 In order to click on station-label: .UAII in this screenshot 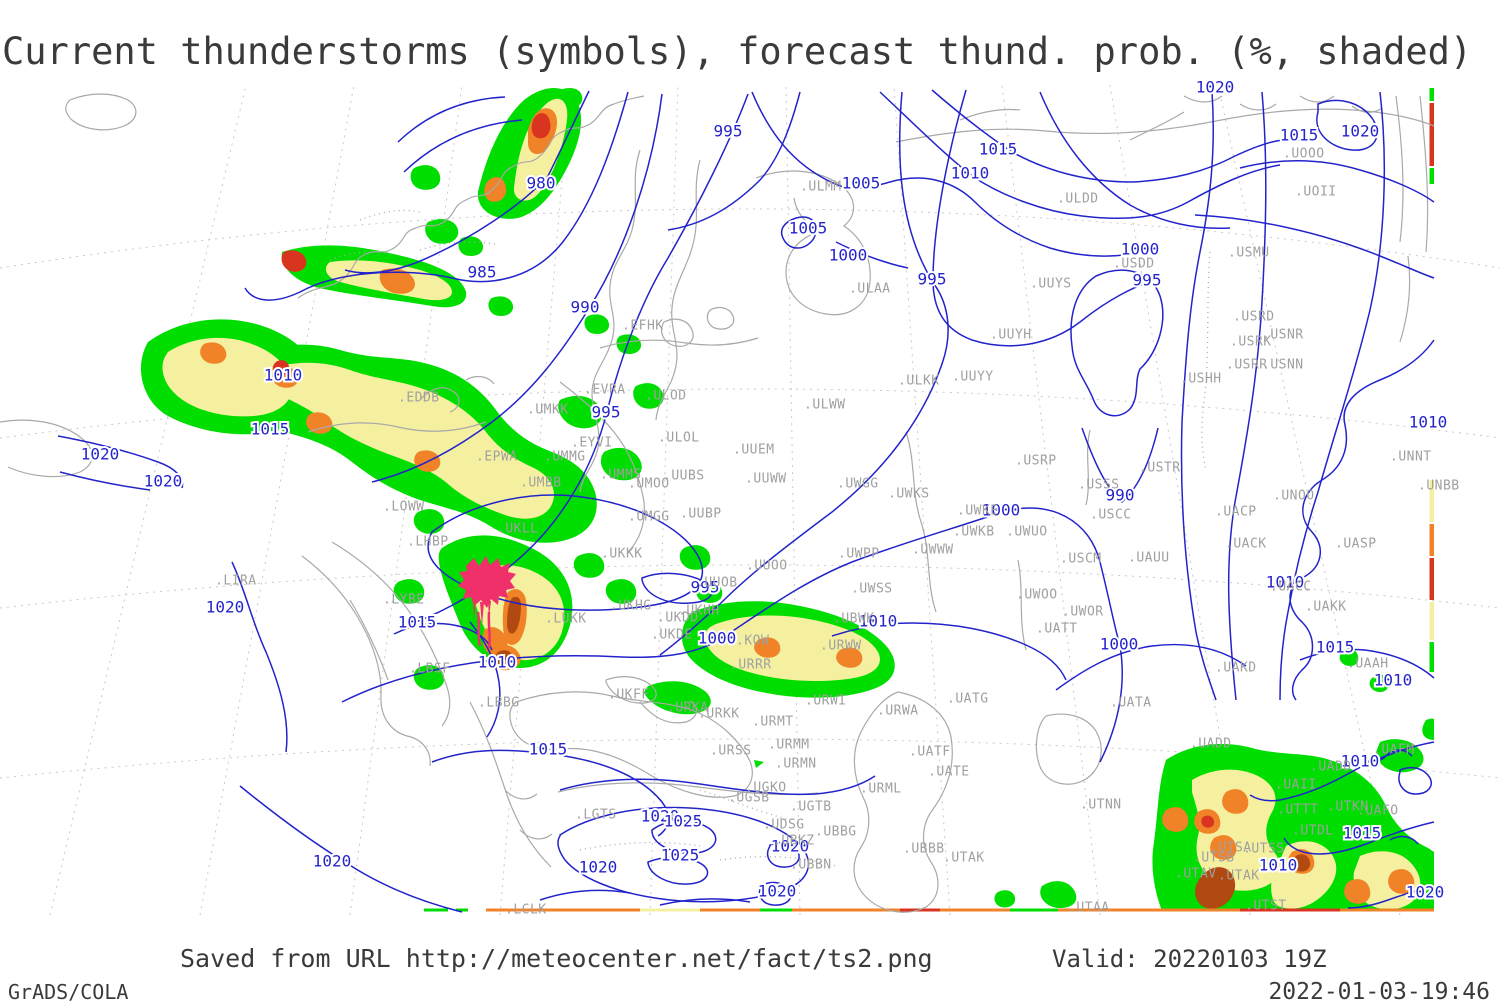, I will do `click(1296, 785)`.